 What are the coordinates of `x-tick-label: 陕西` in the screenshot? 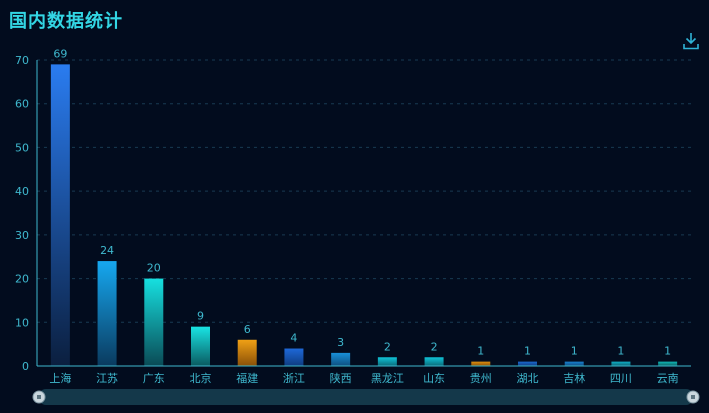 It's located at (341, 378).